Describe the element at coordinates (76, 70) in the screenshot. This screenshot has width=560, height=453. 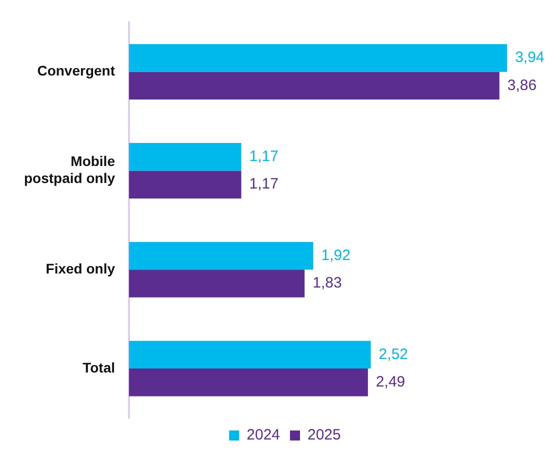
I see `y-tick-label: Convergent` at that location.